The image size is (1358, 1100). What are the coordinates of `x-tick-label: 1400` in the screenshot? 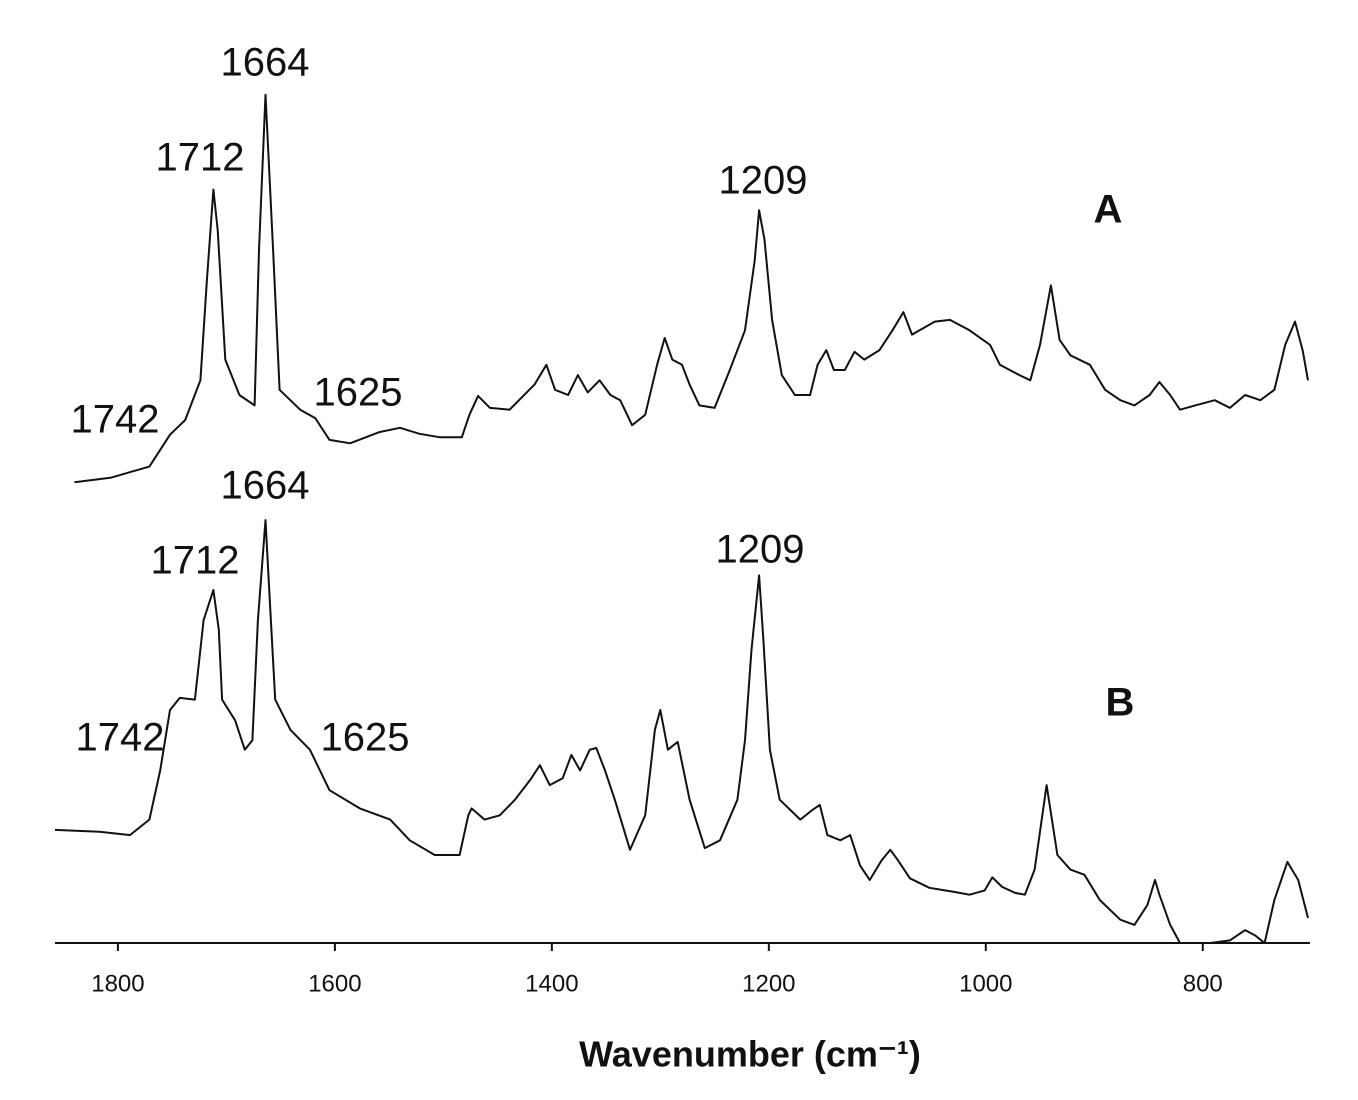 It's located at (551, 983).